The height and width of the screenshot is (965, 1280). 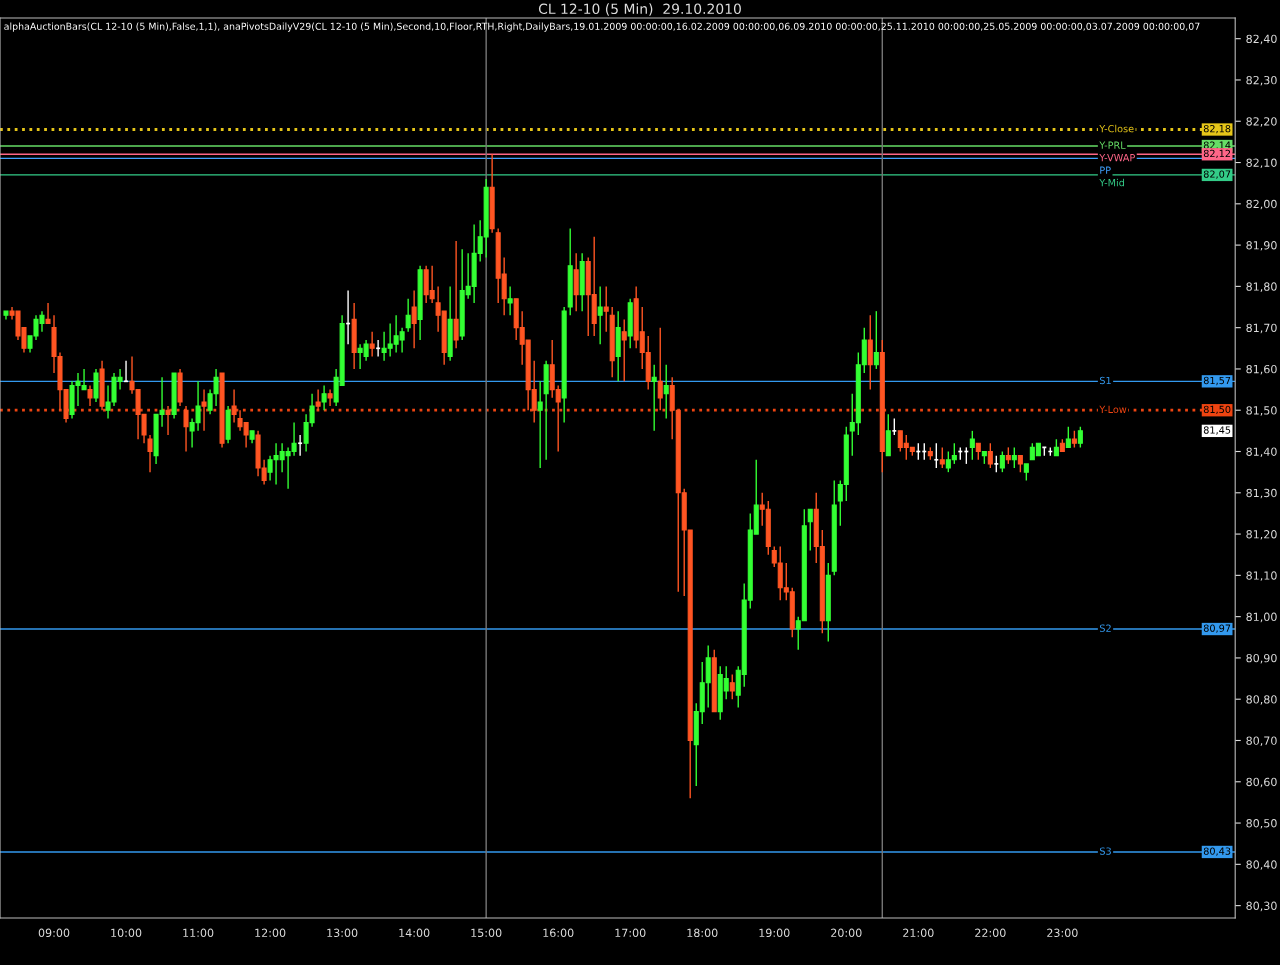 I want to click on y-tick-label: 81,50, so click(x=1261, y=411).